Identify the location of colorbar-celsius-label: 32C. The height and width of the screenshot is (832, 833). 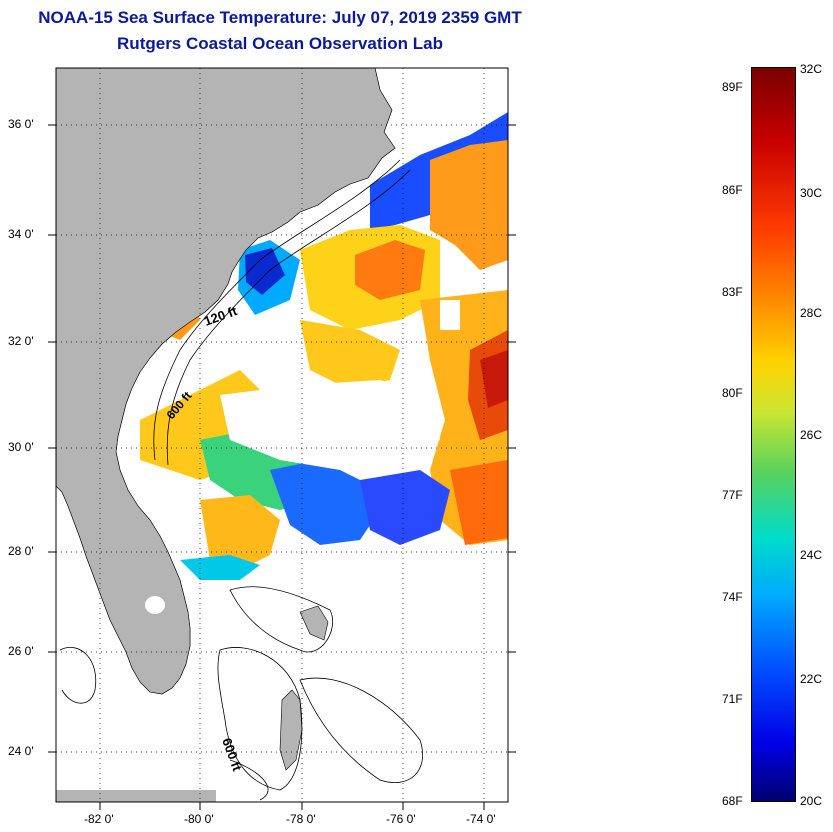
(811, 69).